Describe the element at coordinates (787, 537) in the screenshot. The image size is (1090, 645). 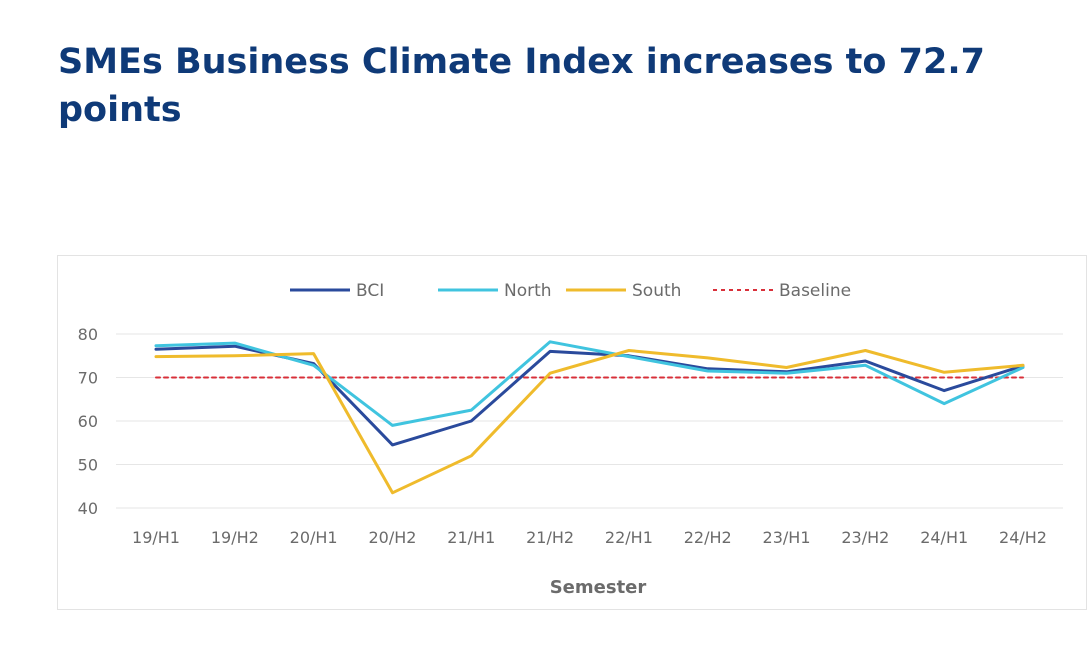
I see `x-tick-label: 23/H1` at that location.